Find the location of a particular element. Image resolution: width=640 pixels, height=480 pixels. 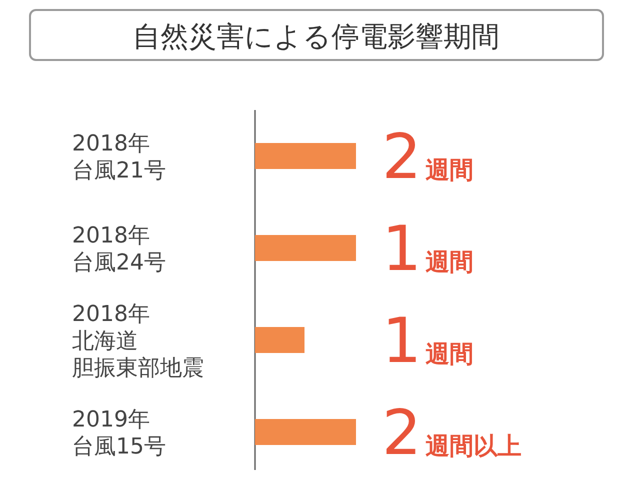

chart-title: 自然災害による停電影響期間 is located at coordinates (316, 36).